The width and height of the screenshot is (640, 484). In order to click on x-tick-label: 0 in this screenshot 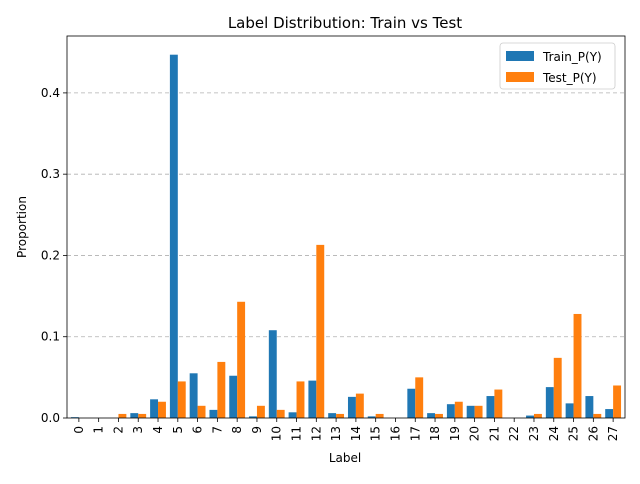, I will do `click(79, 430)`.